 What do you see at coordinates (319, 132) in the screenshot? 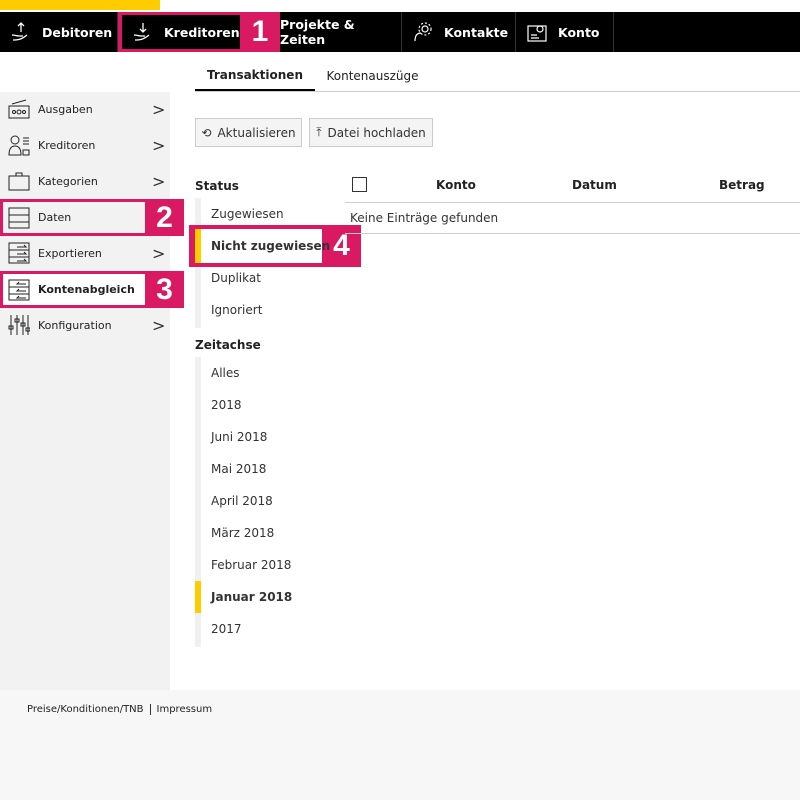
I see `upload-icon: ⤒` at bounding box center [319, 132].